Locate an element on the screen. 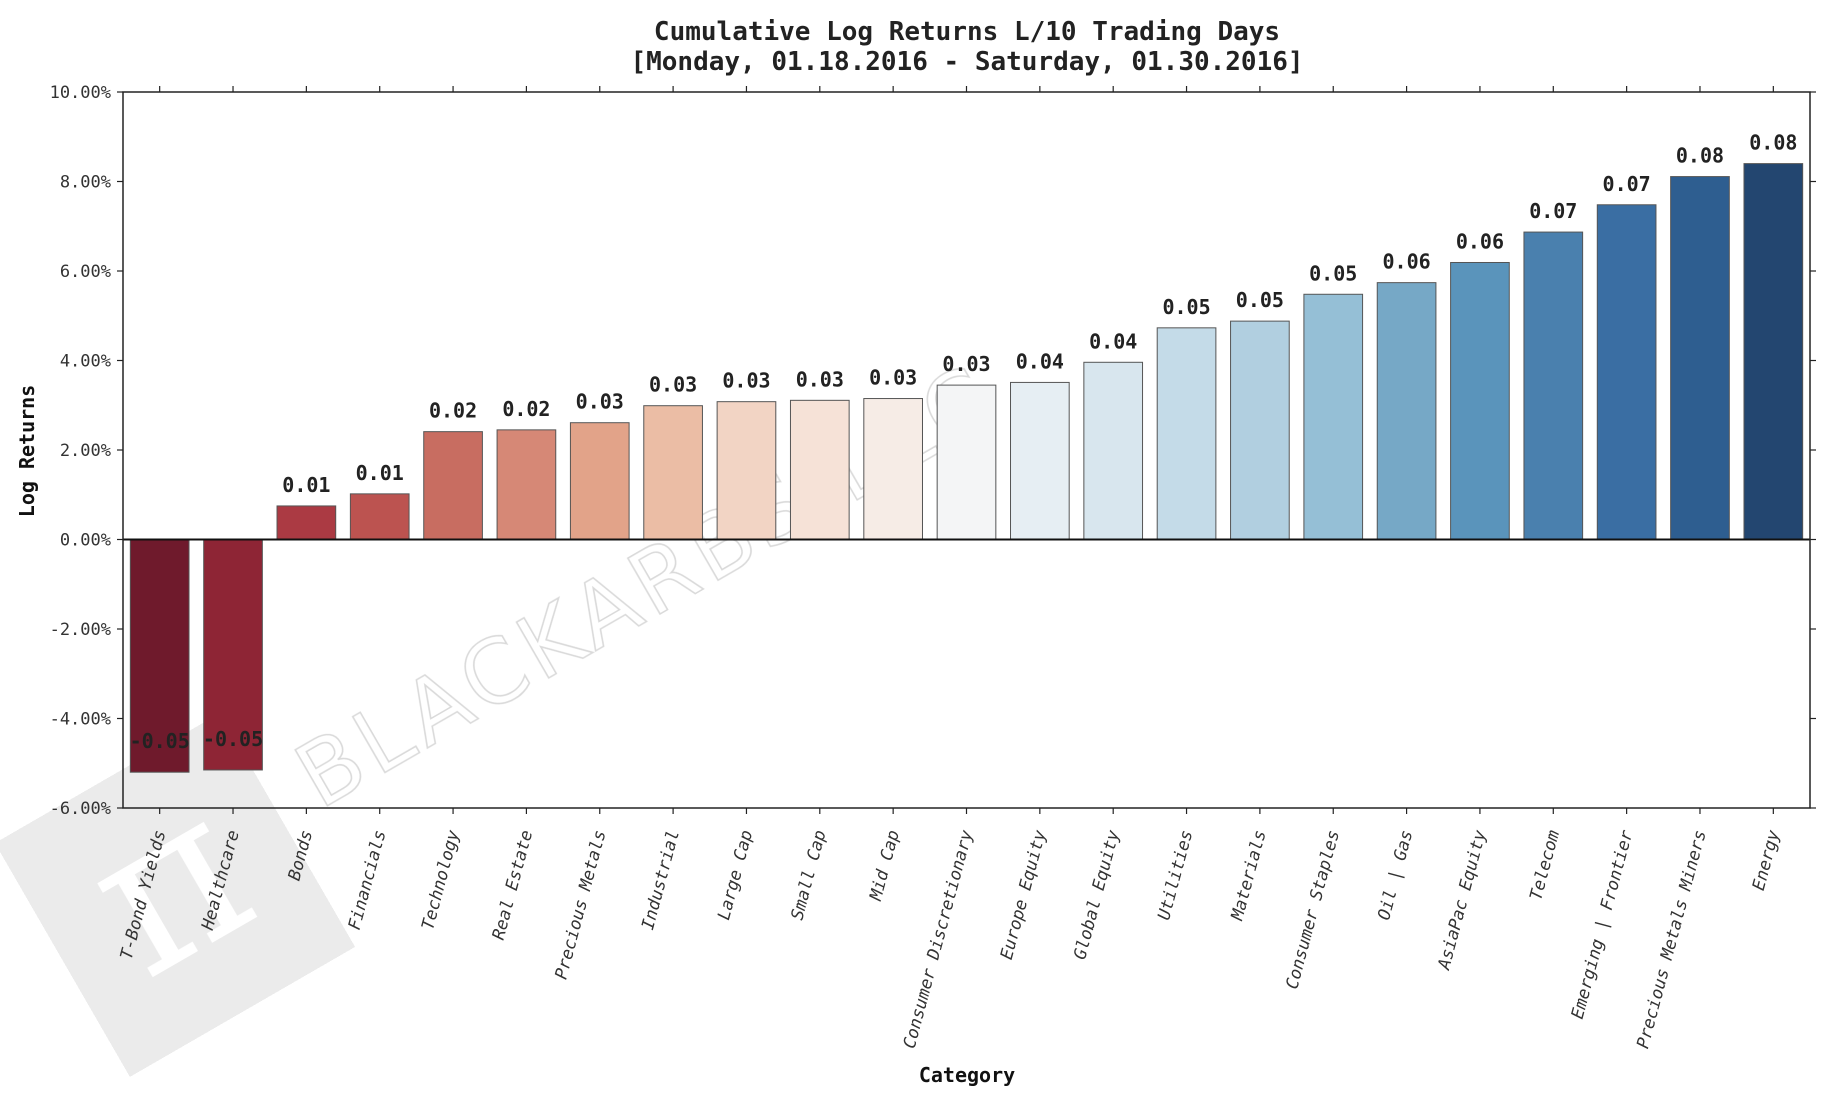 The width and height of the screenshot is (1825, 1100). watermark-logo-box is located at coordinates (178, 895).